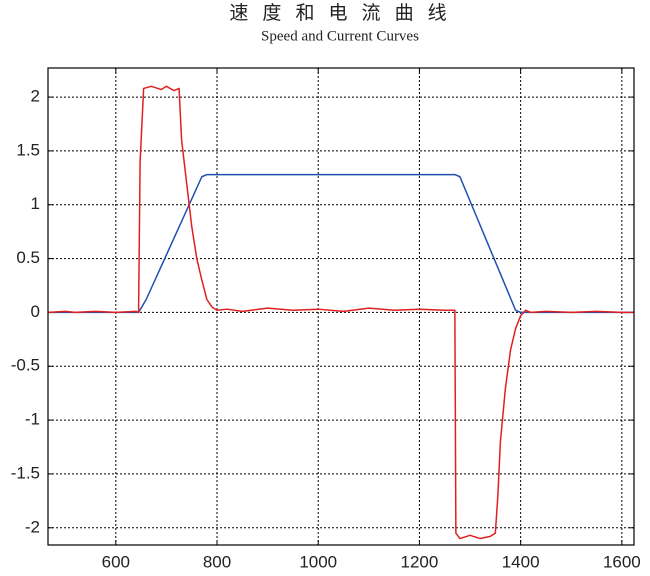  Describe the element at coordinates (420, 561) in the screenshot. I see `x-tick-label: 1200` at that location.